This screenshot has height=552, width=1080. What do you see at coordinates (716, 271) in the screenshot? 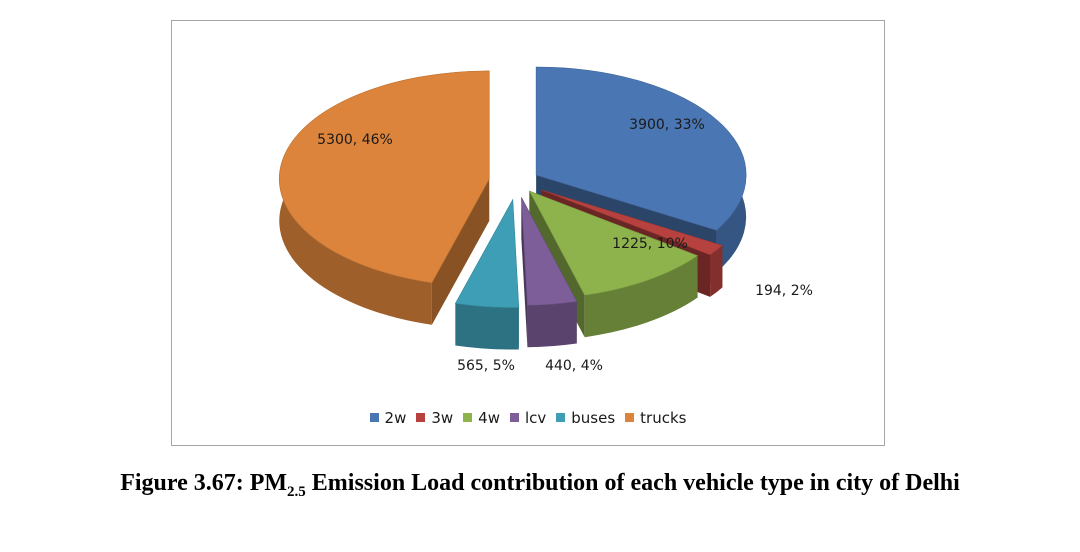
I see `pie-rim-3w` at bounding box center [716, 271].